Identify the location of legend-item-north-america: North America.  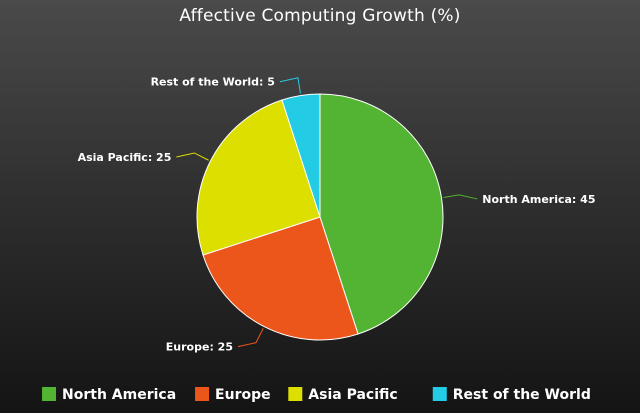
(109, 395).